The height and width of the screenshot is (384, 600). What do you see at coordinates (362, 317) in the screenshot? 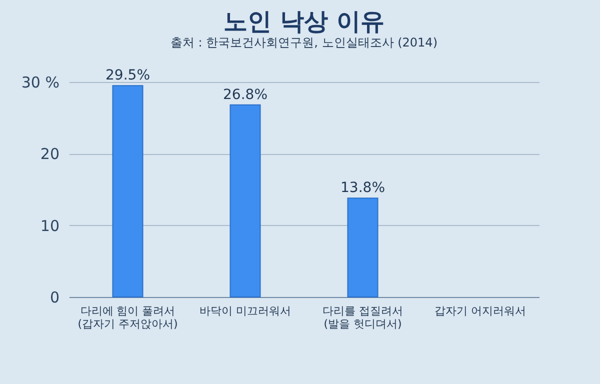
I see `x-tick-label: 다리를 접질려서 (발을 헛디뎌서)` at bounding box center [362, 317].